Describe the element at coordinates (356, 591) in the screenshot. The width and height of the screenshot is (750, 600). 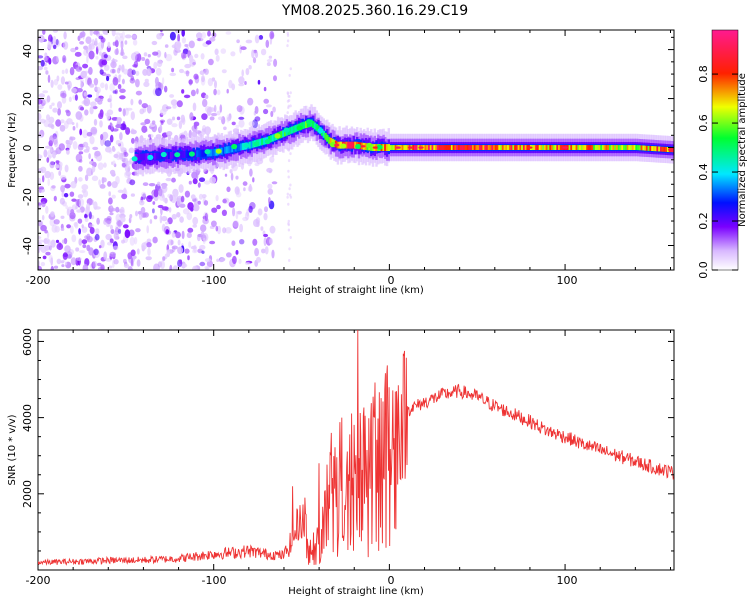
I see `snr-xlabel: Height of straight line (km)` at that location.